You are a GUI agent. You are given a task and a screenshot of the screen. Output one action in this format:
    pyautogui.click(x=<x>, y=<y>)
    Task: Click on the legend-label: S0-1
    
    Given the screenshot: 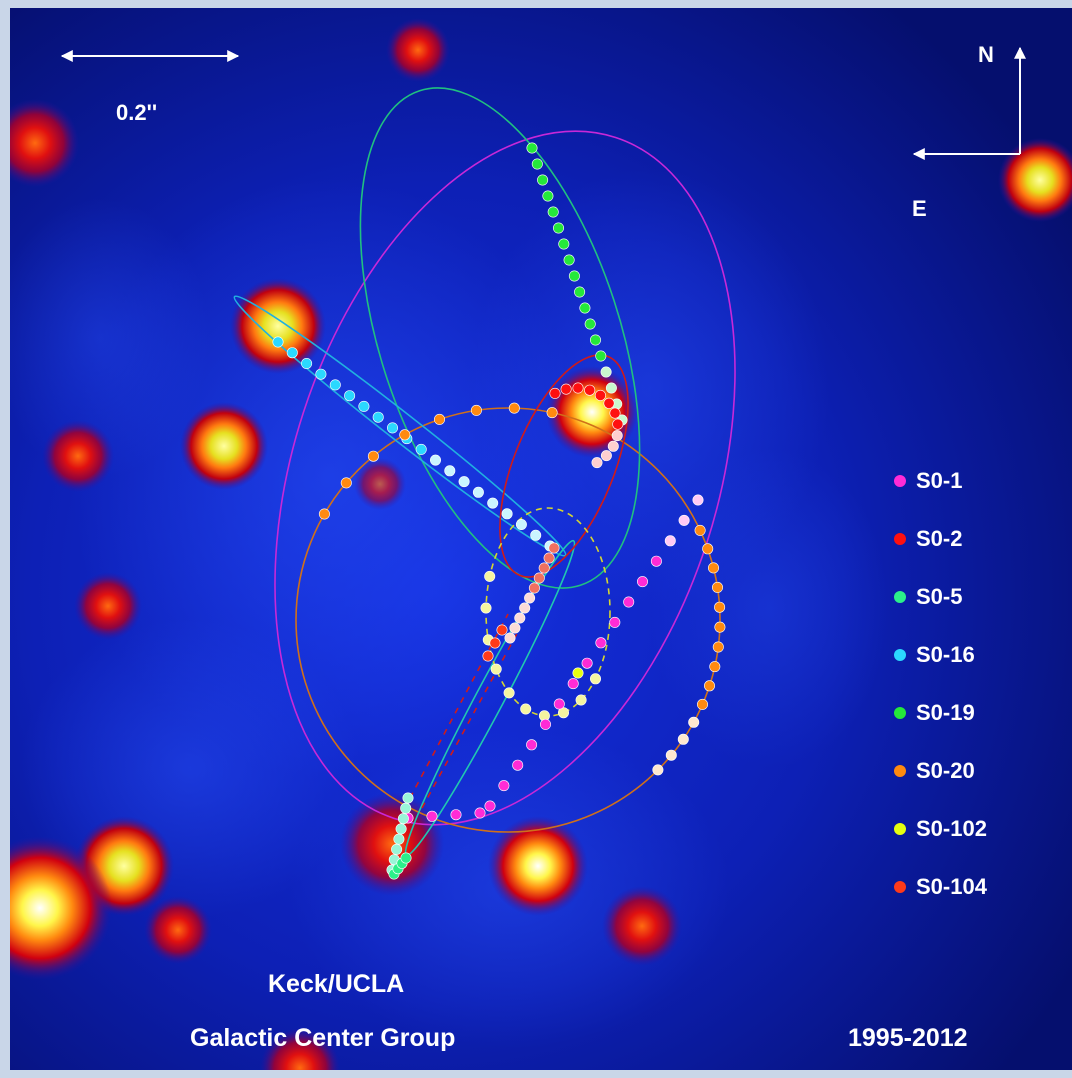 What is the action you would take?
    pyautogui.click(x=939, y=480)
    